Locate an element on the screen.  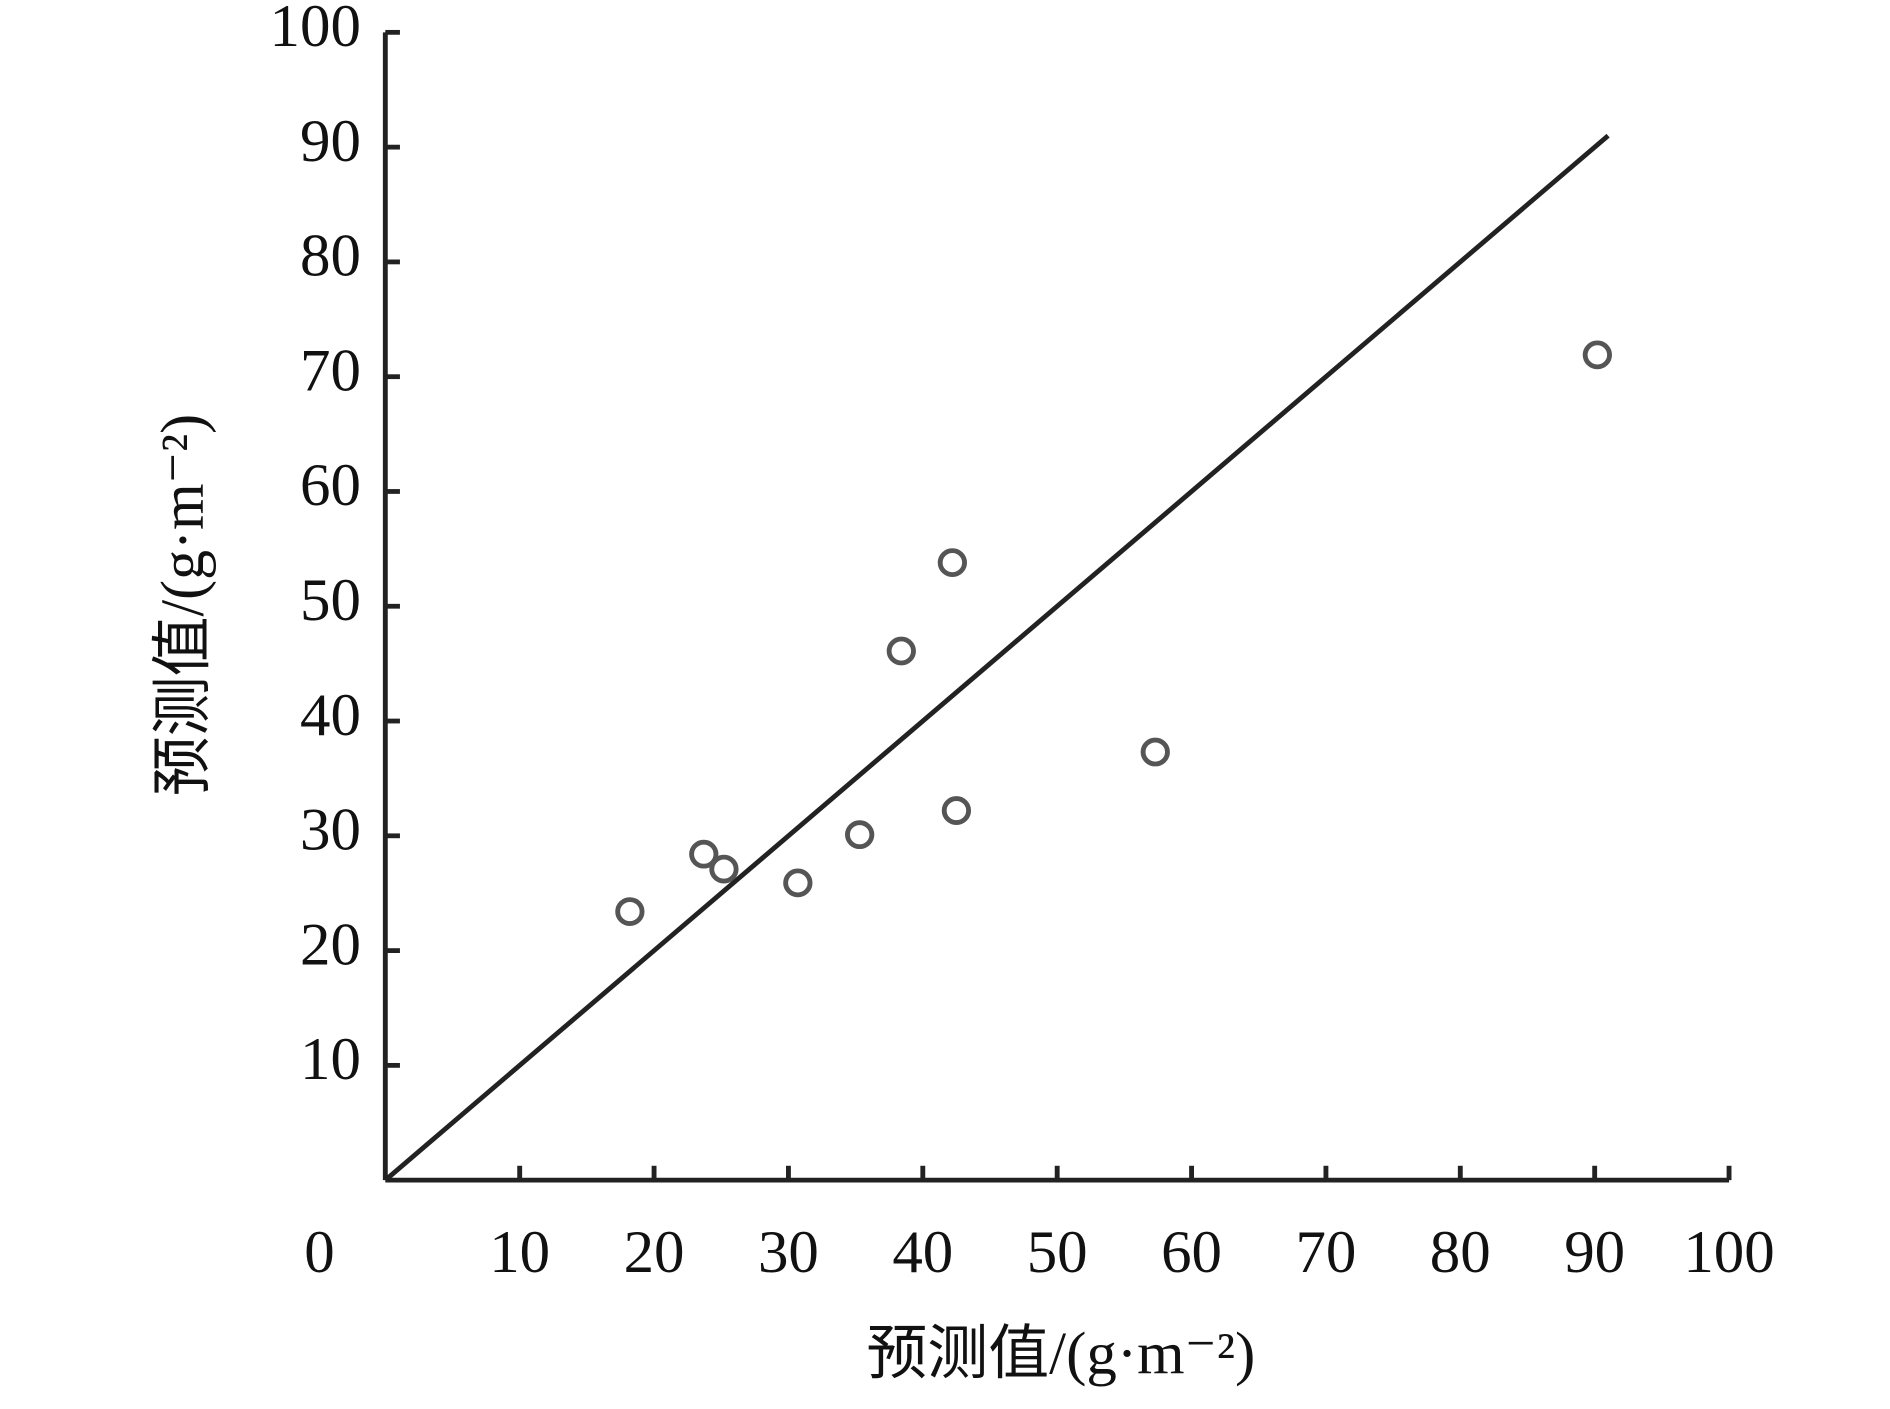
x-tick-label: 0 is located at coordinates (319, 1252).